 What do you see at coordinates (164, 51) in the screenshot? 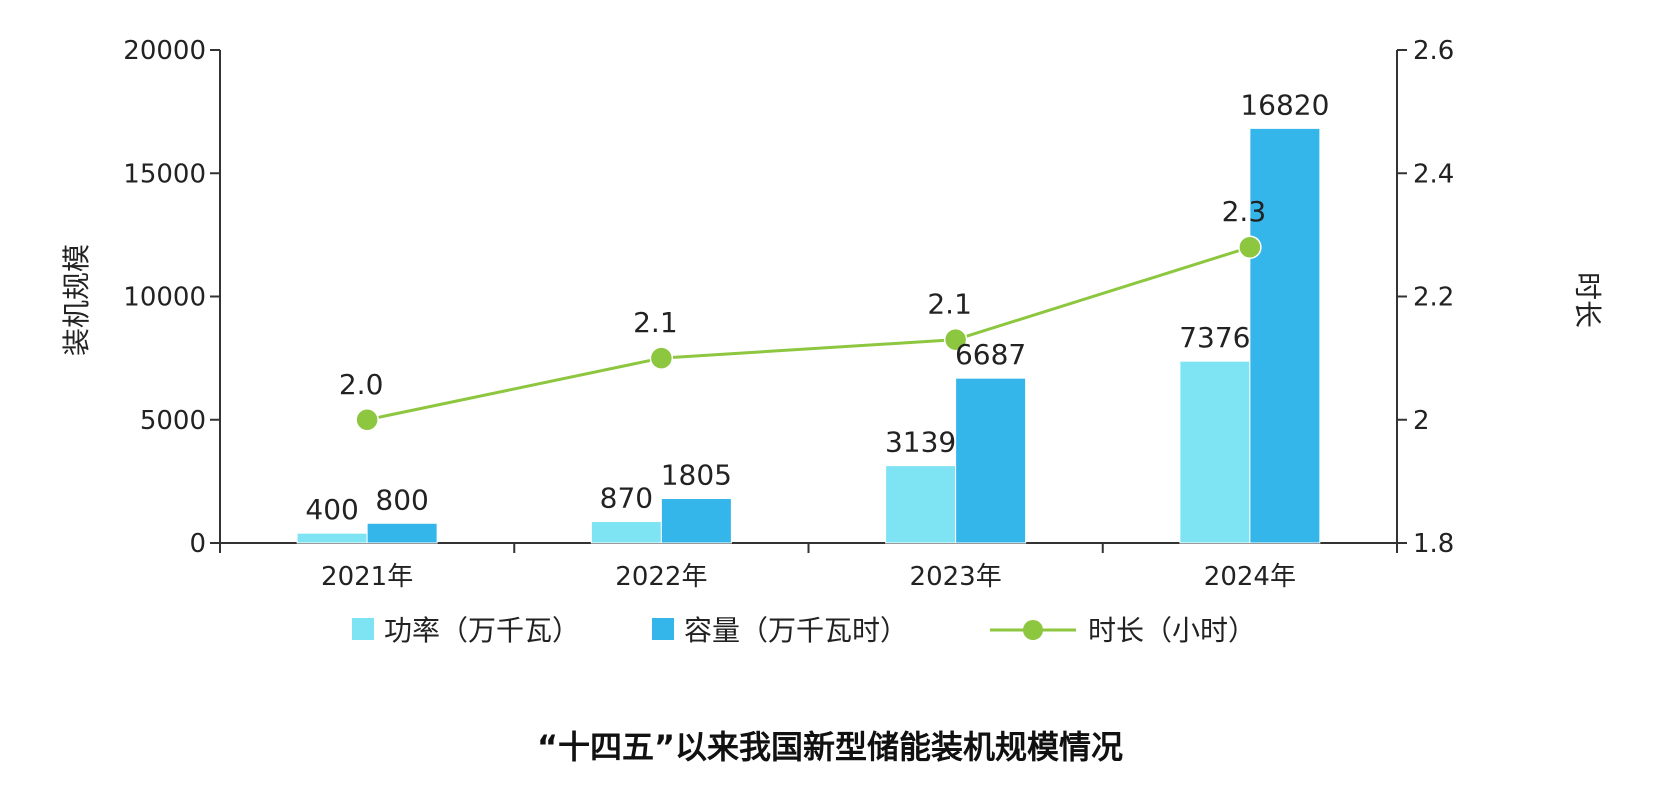
I see `y-tick-label: 20000` at bounding box center [164, 51].